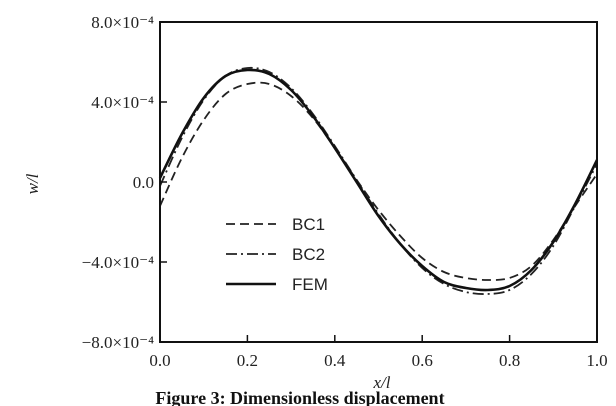 This screenshot has height=406, width=616. What do you see at coordinates (277, 254) in the screenshot?
I see `legend: BC1 BC2 FEM` at bounding box center [277, 254].